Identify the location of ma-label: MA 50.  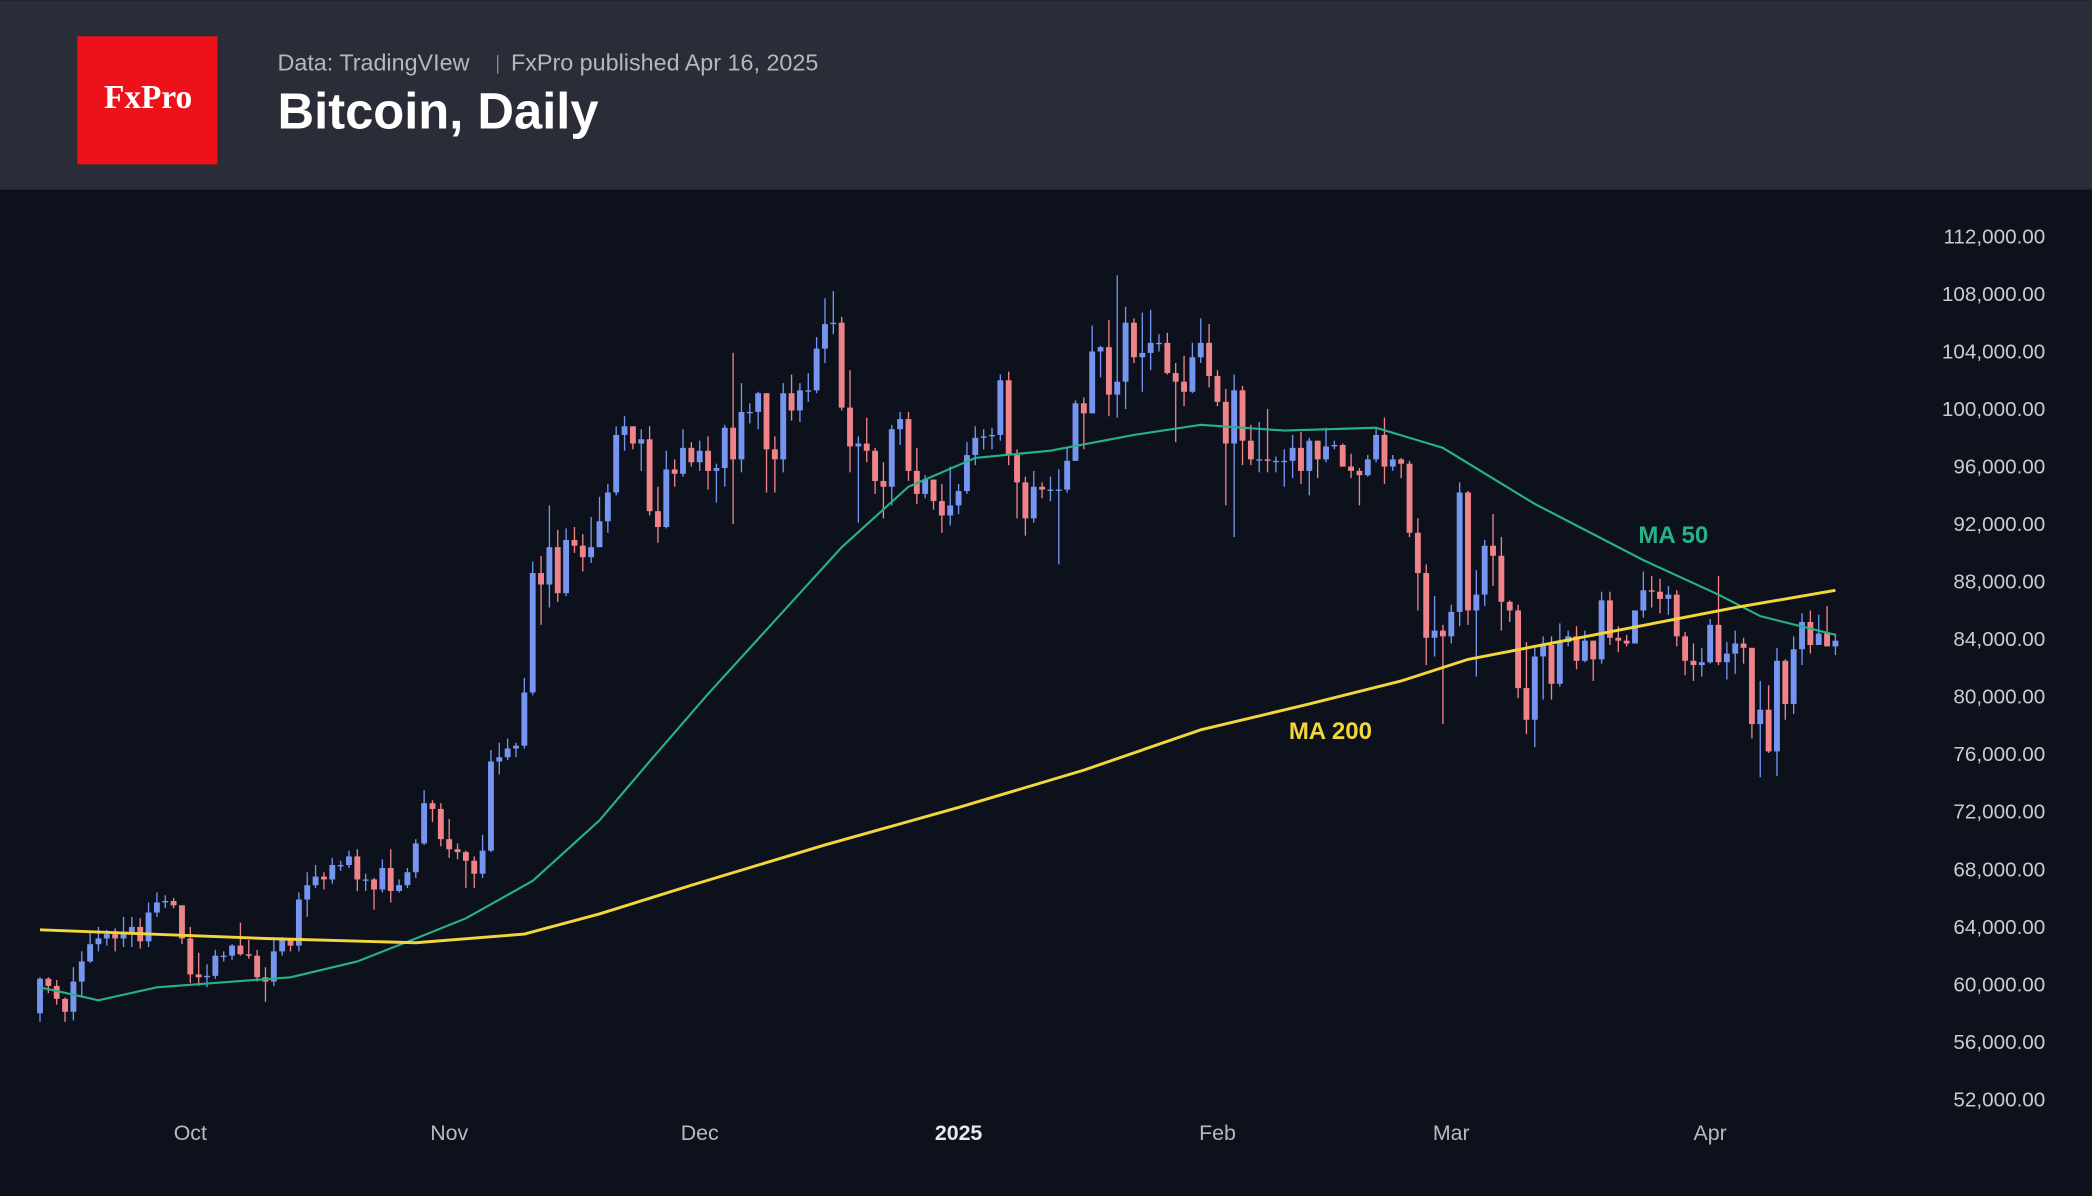
(1673, 535).